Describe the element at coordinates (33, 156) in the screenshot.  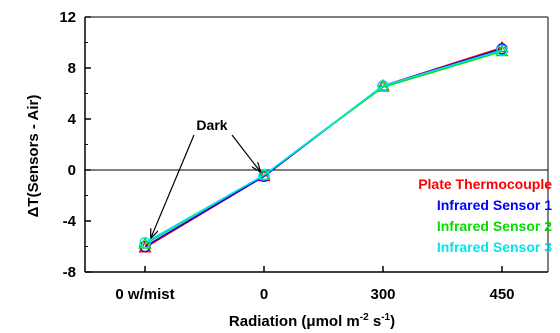
I see `y-axis-title: ΔT(Sensors - Air)` at that location.